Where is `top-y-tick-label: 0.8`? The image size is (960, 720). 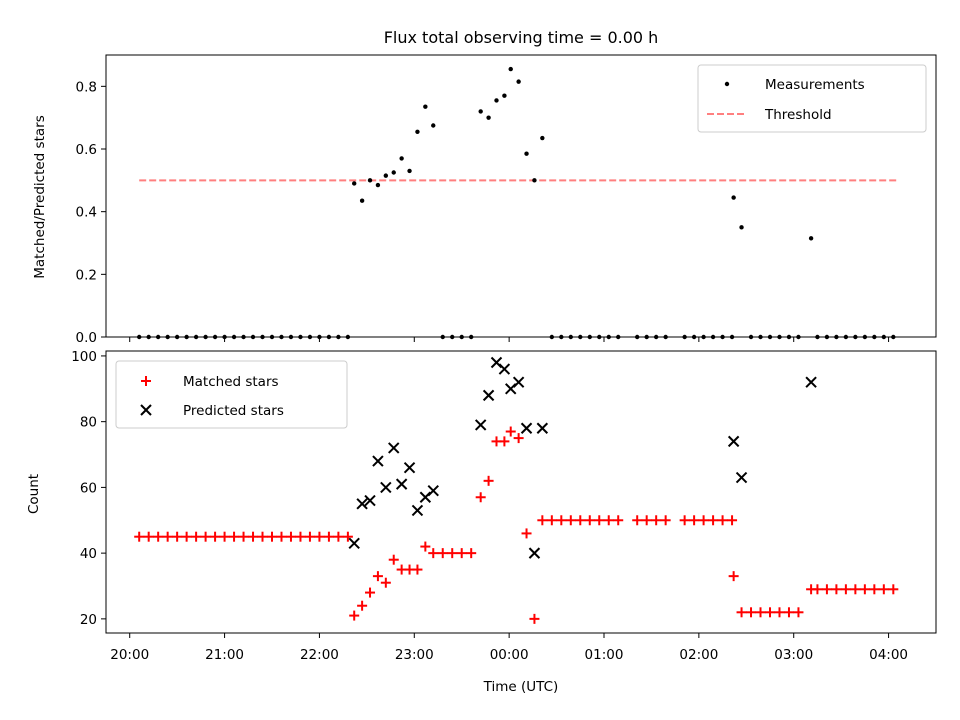 top-y-tick-label: 0.8 is located at coordinates (86, 87).